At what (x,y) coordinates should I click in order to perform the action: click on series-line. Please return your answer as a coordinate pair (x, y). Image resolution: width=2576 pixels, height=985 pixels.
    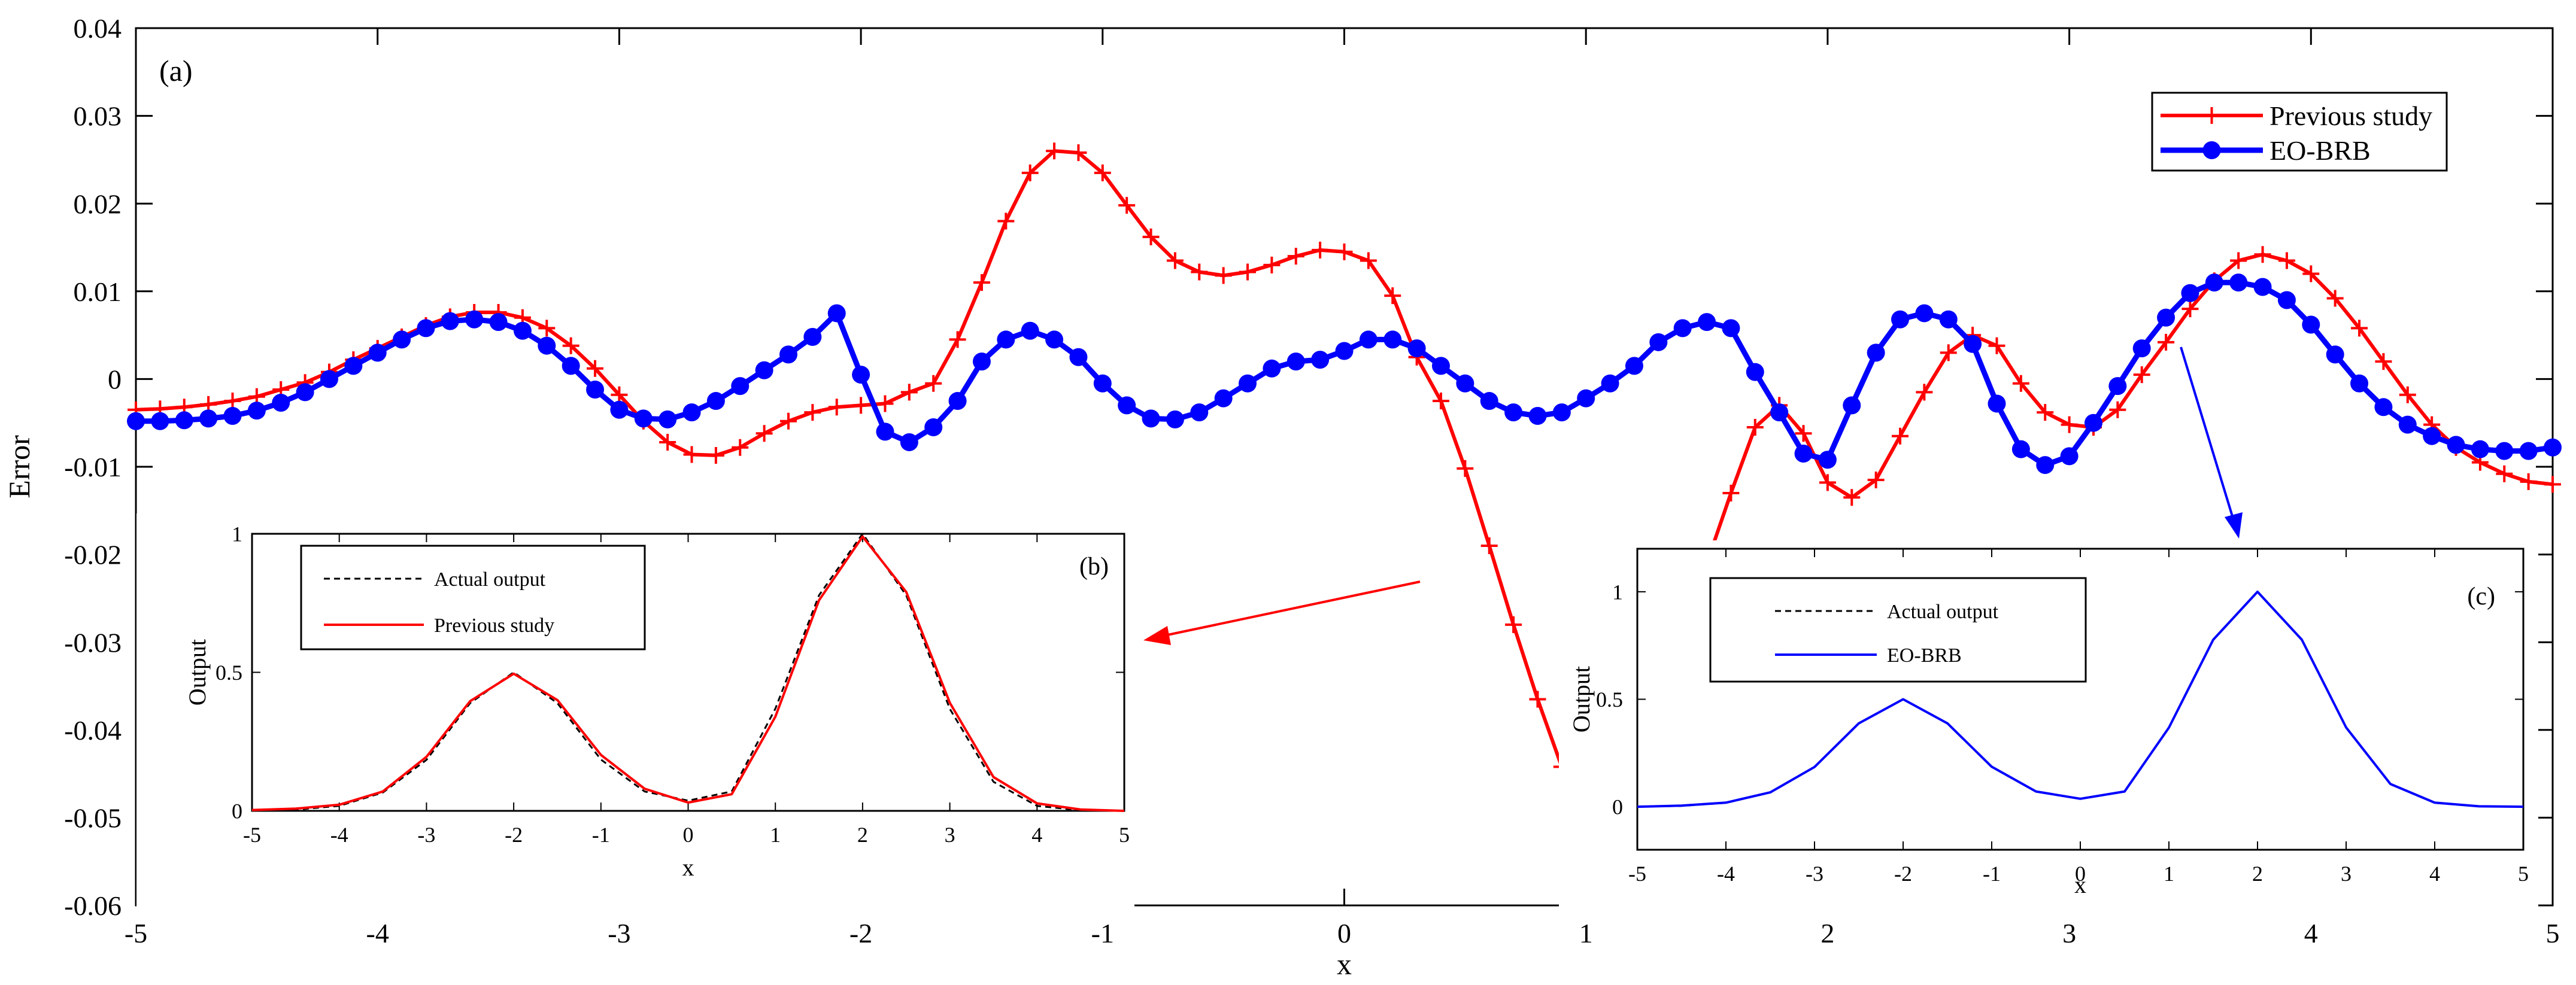
    Looking at the image, I should click on (688, 673).